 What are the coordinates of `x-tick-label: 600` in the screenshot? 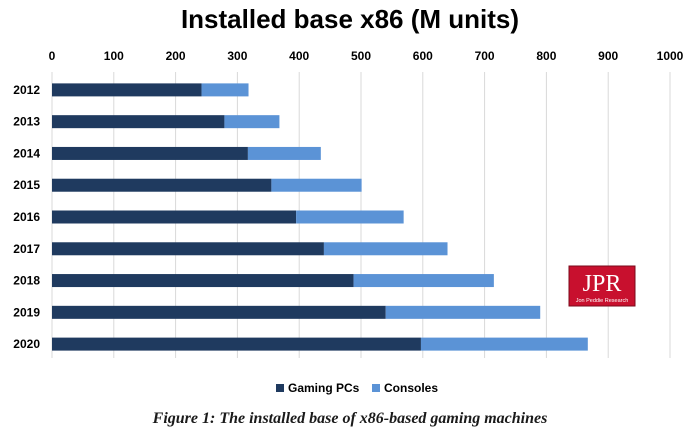 It's located at (423, 56).